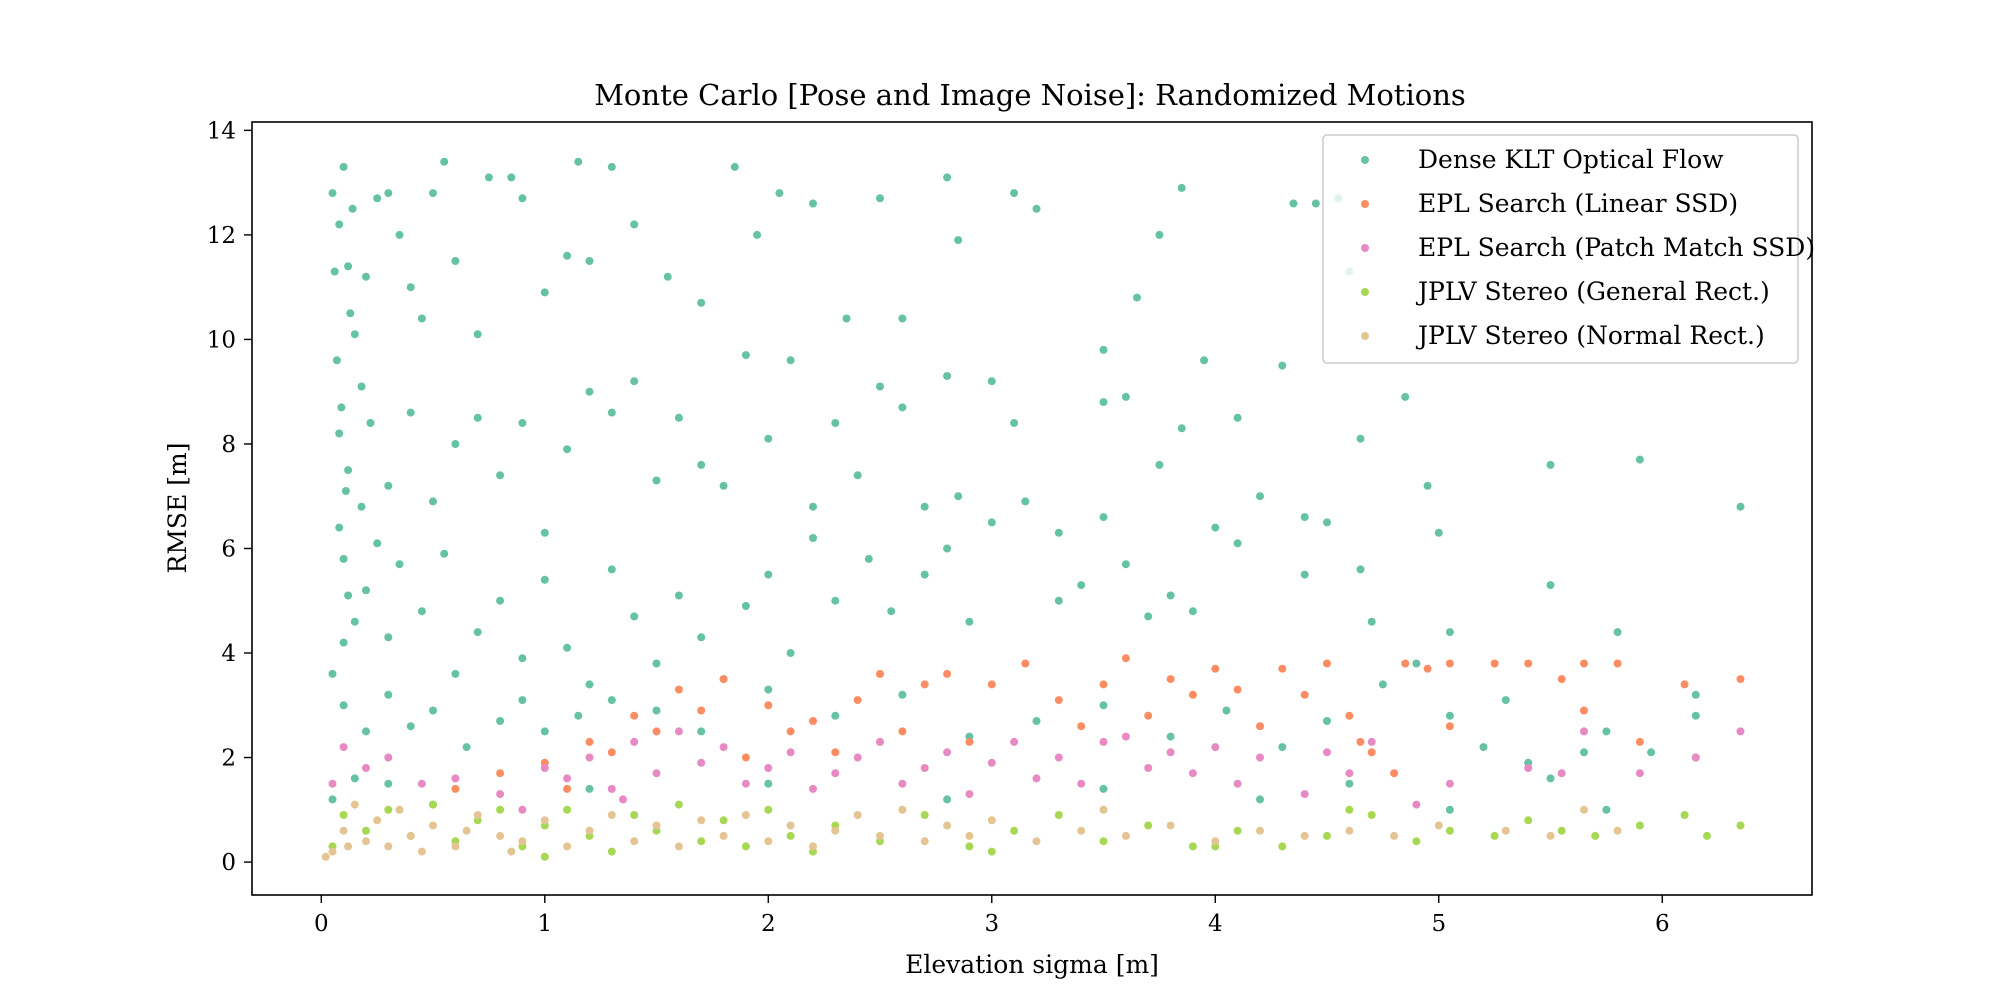 Image resolution: width=2000 pixels, height=1000 pixels. What do you see at coordinates (221, 131) in the screenshot?
I see `y-tick-label: 14` at bounding box center [221, 131].